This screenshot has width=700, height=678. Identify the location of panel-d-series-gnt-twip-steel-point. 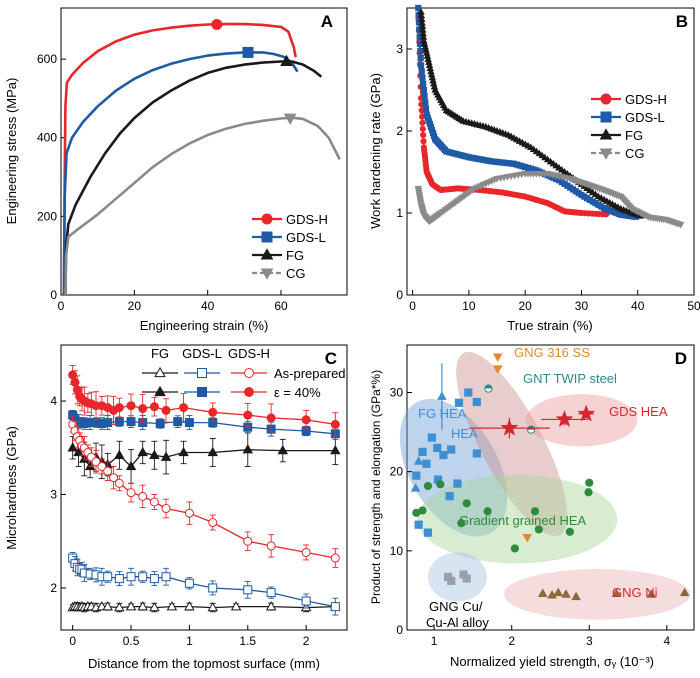
(488, 388).